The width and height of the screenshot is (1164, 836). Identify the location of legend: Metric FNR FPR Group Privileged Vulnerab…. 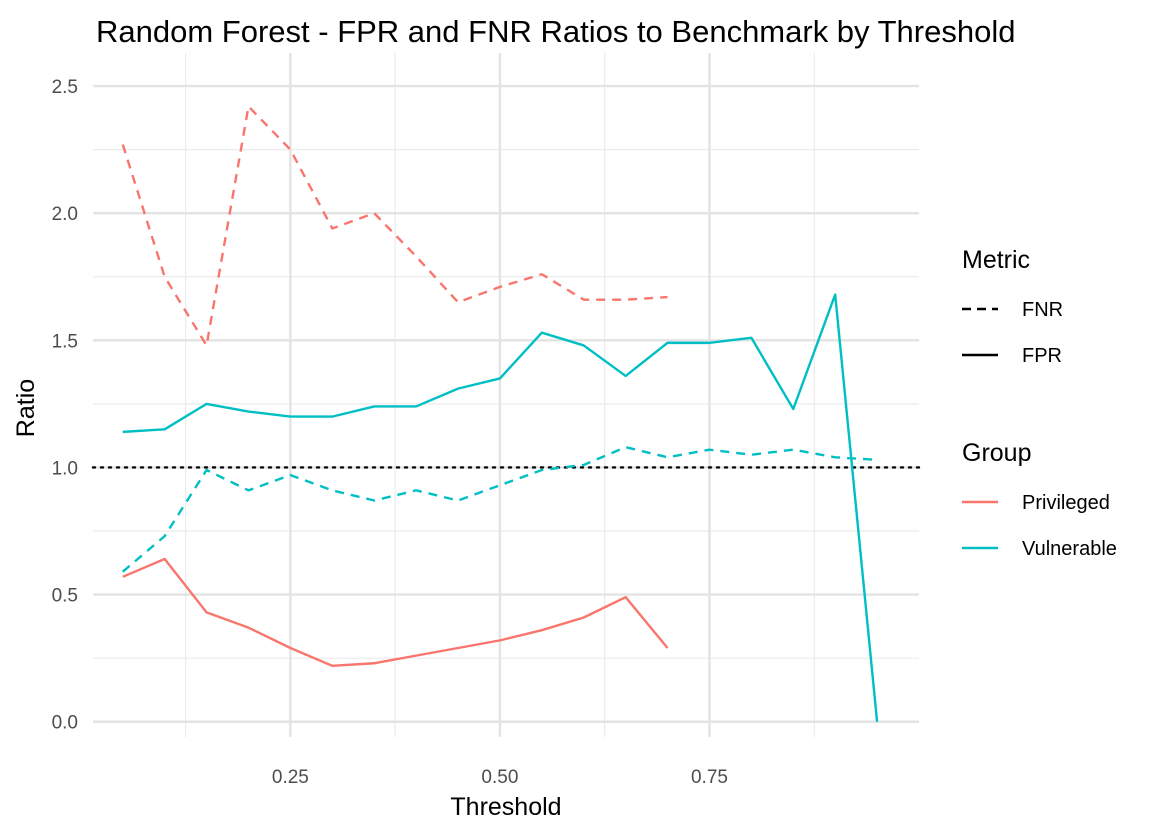
(1039, 403).